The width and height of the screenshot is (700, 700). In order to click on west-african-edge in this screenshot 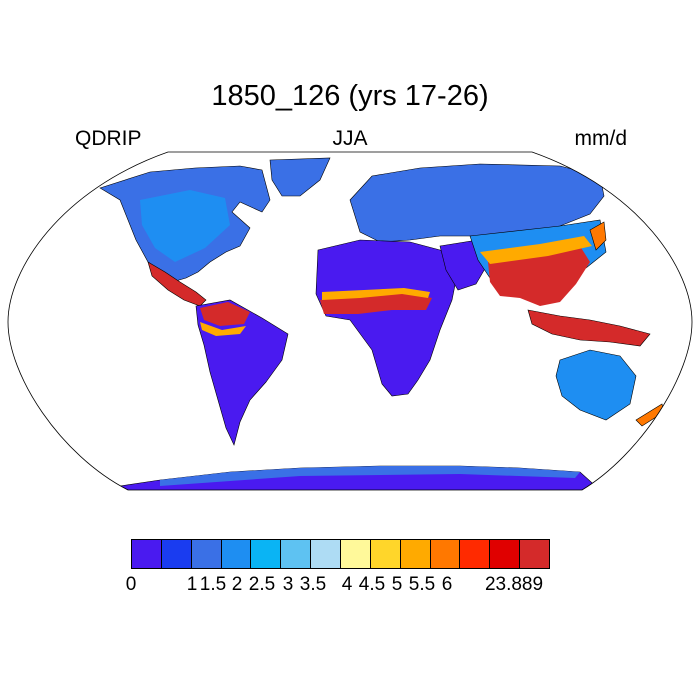, I will do `click(376, 294)`.